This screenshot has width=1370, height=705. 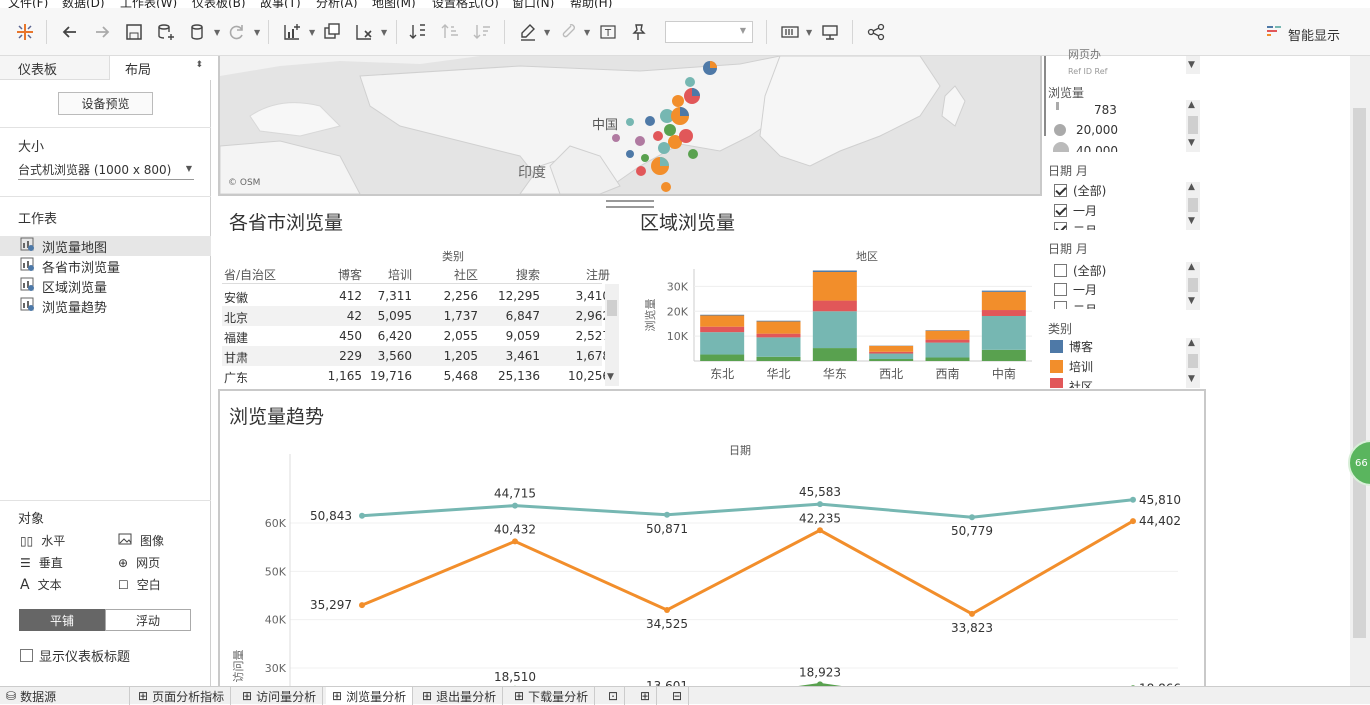 I want to click on scrollbar-thumb, so click(x=1359, y=373).